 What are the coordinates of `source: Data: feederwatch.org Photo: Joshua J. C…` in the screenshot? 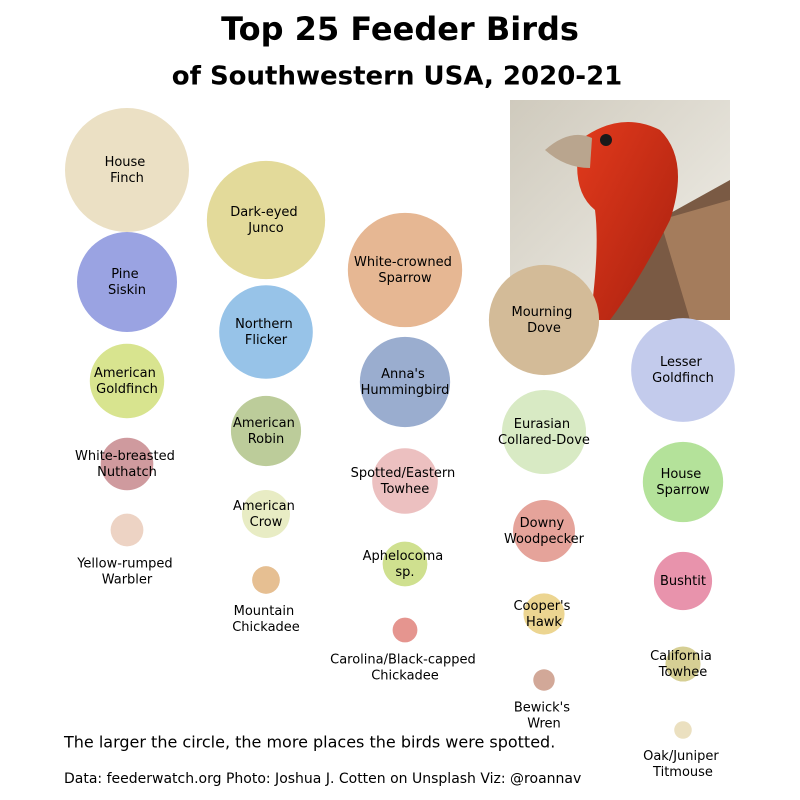 It's located at (322, 779).